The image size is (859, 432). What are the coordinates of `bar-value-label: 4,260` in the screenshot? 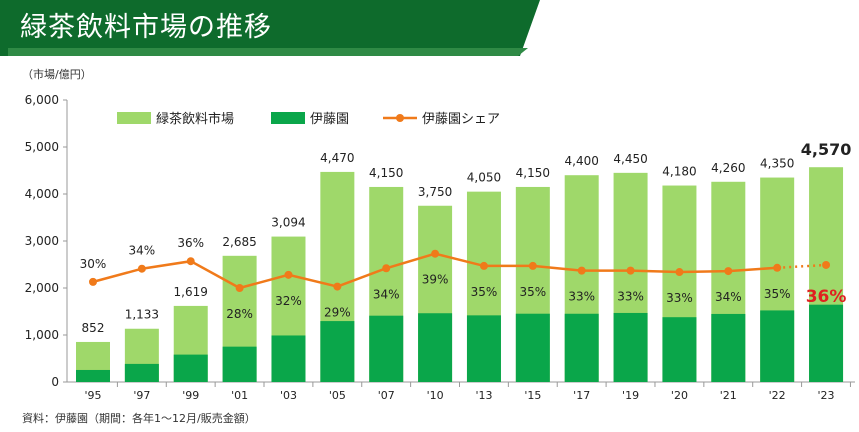 It's located at (728, 168).